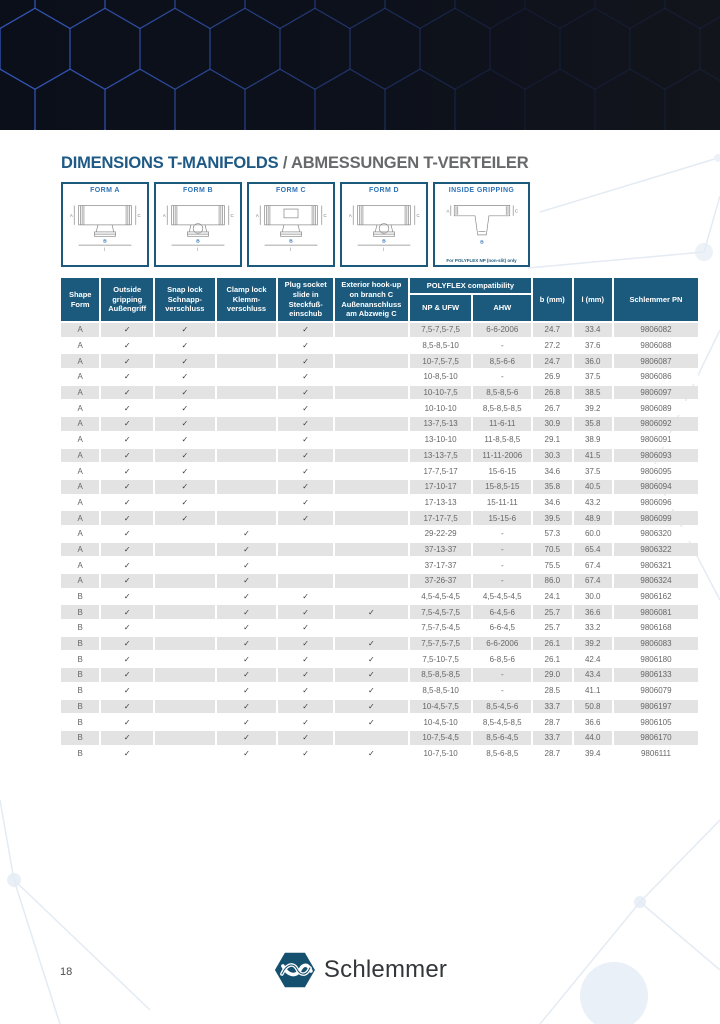 The height and width of the screenshot is (1024, 720). What do you see at coordinates (105, 190) in the screenshot?
I see `form-a-label: FORM A` at bounding box center [105, 190].